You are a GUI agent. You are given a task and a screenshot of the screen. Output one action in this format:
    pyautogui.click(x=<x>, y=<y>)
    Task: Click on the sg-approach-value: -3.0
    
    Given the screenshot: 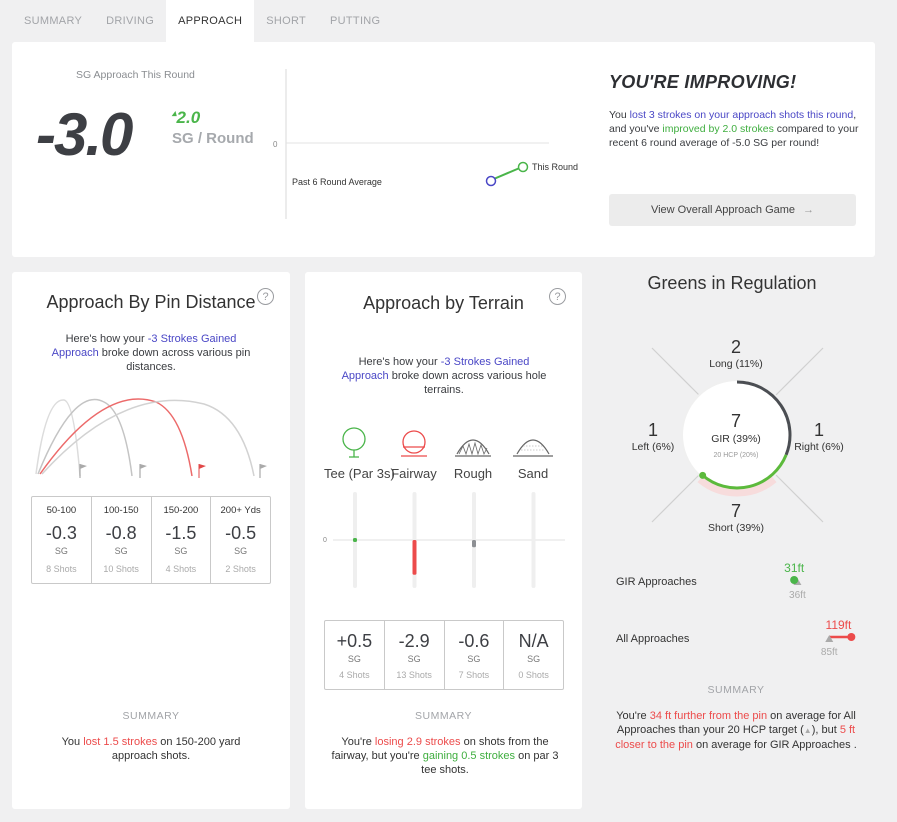 What is the action you would take?
    pyautogui.click(x=84, y=134)
    